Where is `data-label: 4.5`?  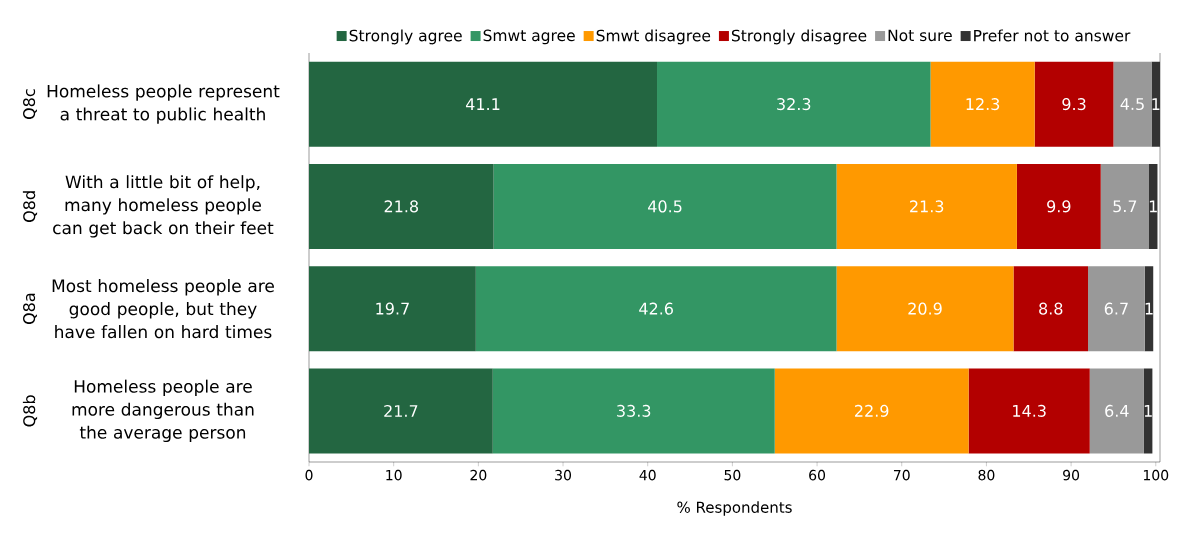 data-label: 4.5 is located at coordinates (1132, 104).